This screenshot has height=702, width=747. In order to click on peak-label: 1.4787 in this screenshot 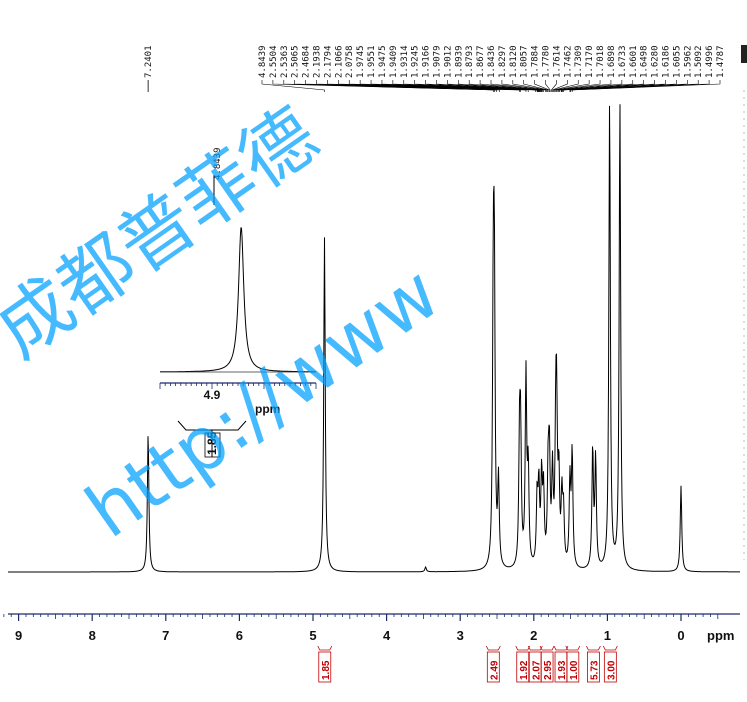, I will do `click(721, 61)`.